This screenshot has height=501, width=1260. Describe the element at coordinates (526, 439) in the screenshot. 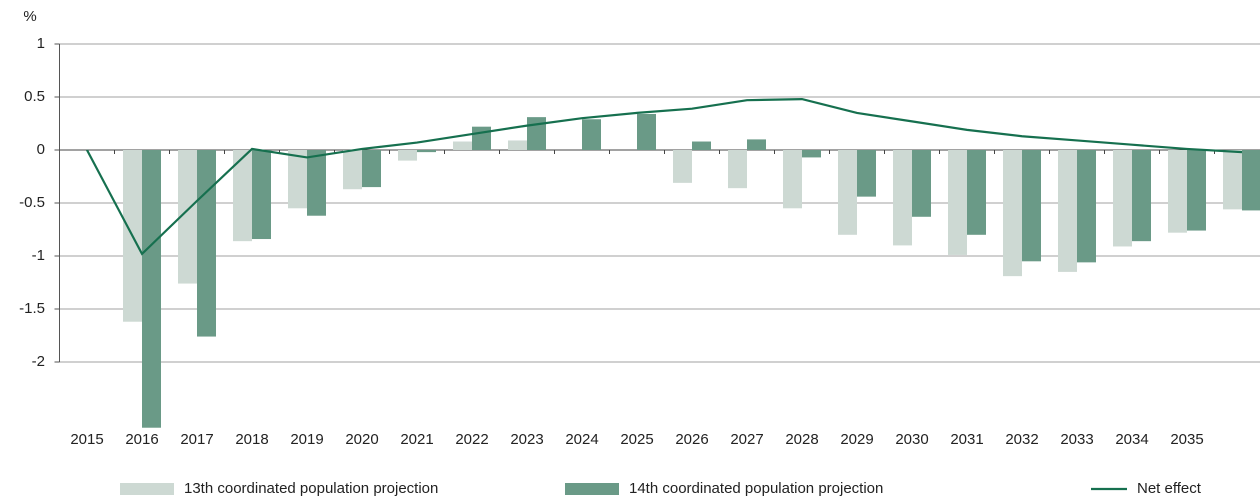

I see `x-tick-label: 2023` at that location.